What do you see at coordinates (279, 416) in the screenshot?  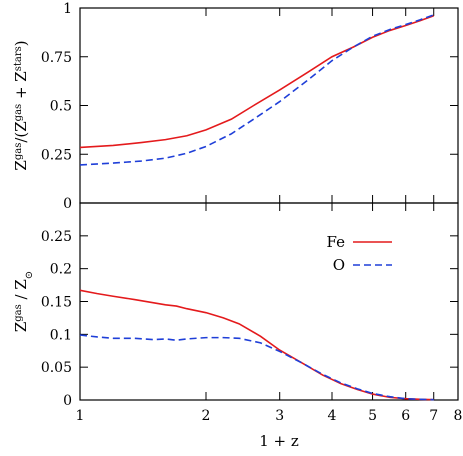 I see `xtick-label: 3` at bounding box center [279, 416].